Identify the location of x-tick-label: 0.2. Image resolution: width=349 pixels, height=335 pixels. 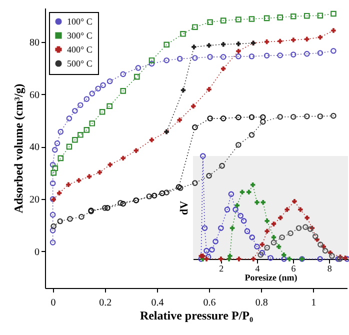
(105, 303).